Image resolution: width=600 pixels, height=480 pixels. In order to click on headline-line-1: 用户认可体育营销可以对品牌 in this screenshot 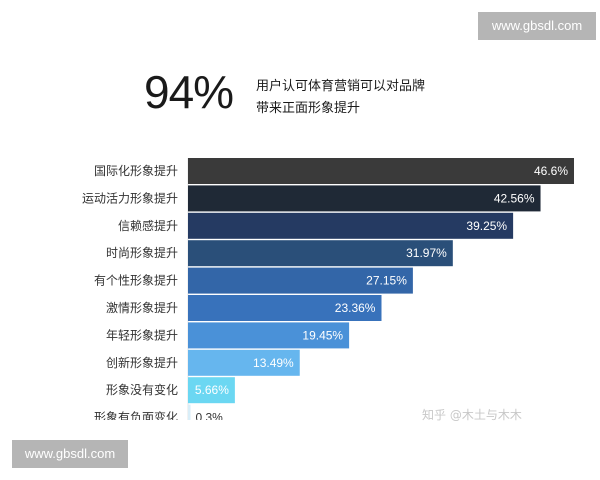, I will do `click(341, 86)`.